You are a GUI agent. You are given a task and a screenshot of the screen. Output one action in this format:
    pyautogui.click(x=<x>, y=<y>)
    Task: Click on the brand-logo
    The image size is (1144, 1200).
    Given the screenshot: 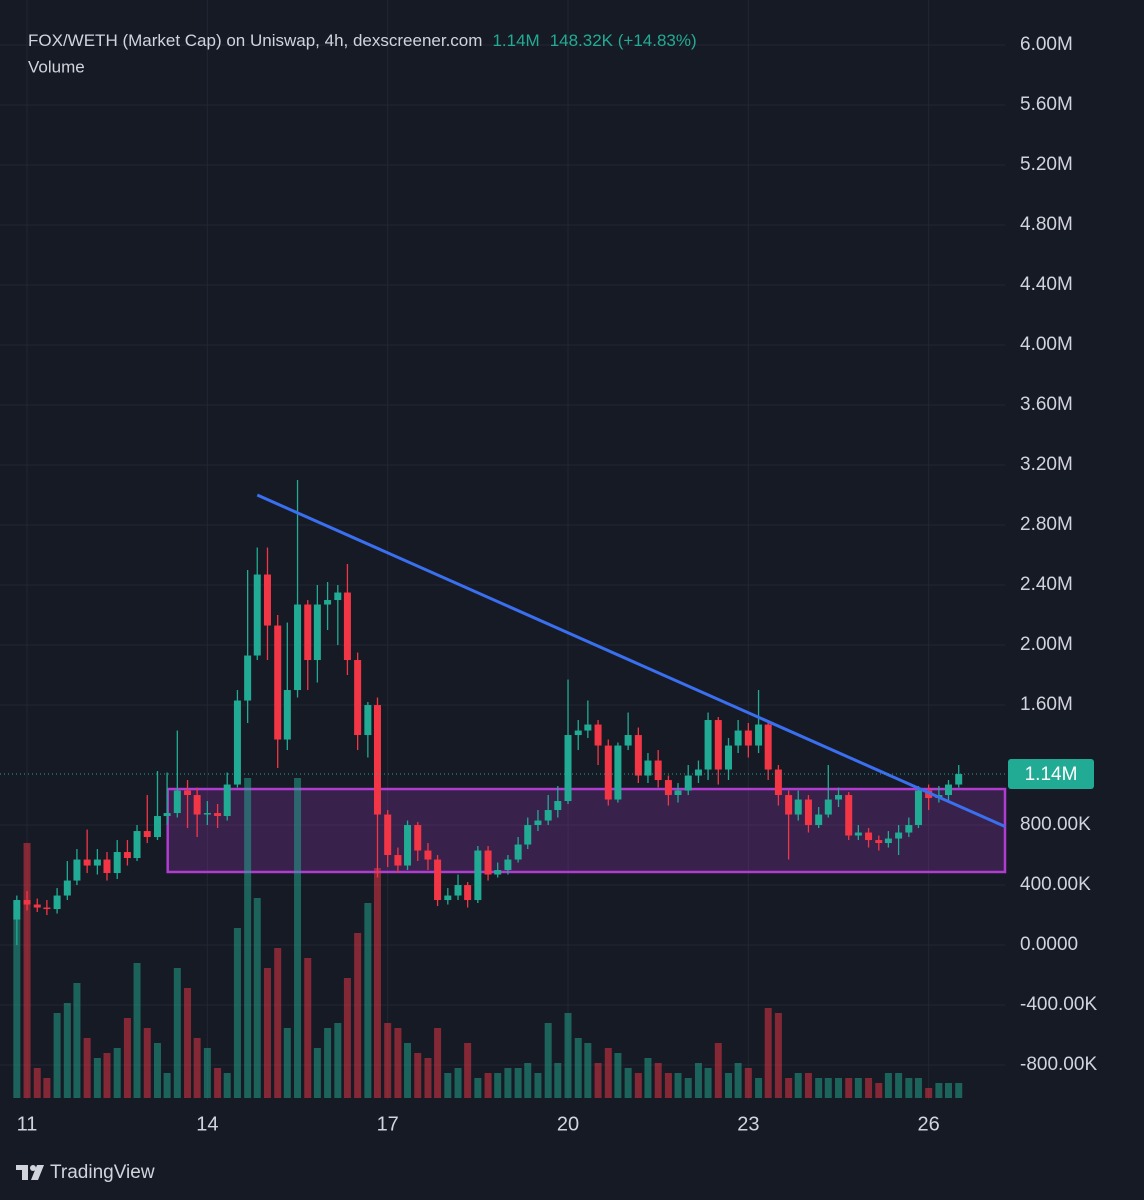 What is the action you would take?
    pyautogui.click(x=30, y=1172)
    